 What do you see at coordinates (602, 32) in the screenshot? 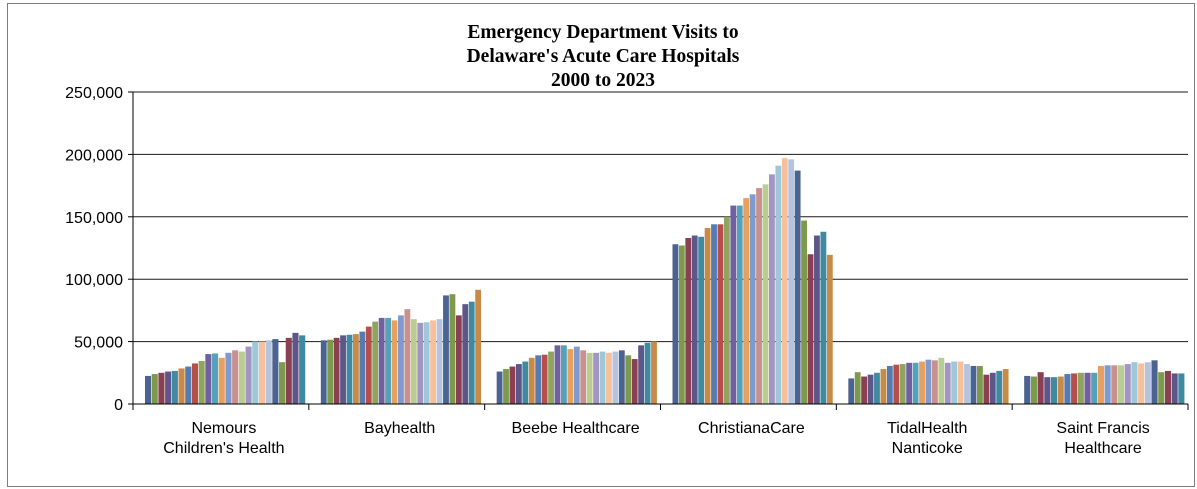
I see `chart-title-line-1: Emergency Department Visits to` at bounding box center [602, 32].